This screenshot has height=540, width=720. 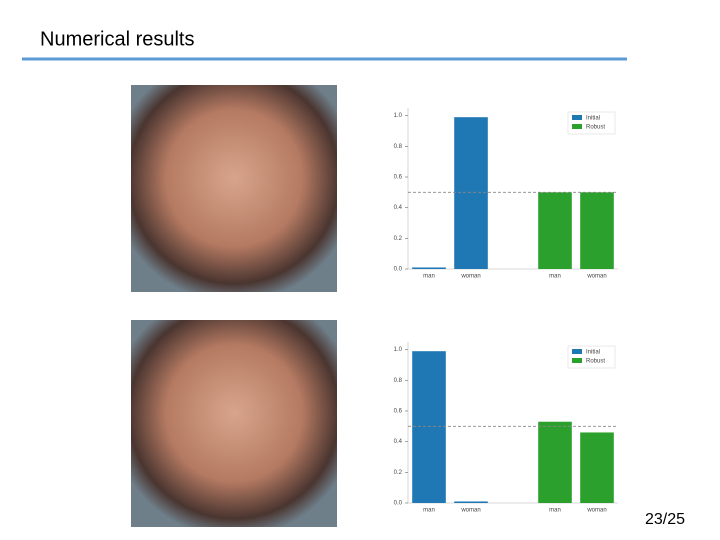 I want to click on slide-title: Numerical results, so click(x=117, y=39).